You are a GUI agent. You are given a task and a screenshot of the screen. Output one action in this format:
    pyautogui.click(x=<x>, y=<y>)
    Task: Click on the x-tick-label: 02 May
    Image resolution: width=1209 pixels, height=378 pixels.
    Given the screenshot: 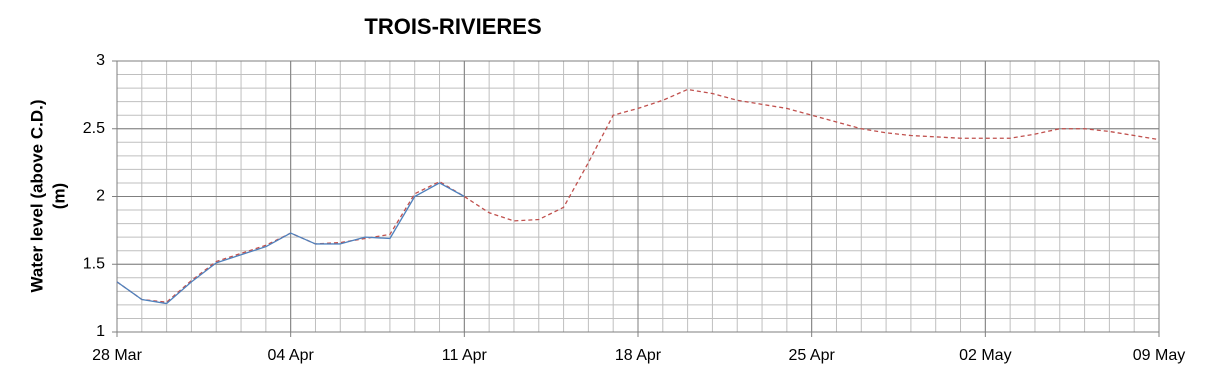 What is the action you would take?
    pyautogui.click(x=985, y=355)
    